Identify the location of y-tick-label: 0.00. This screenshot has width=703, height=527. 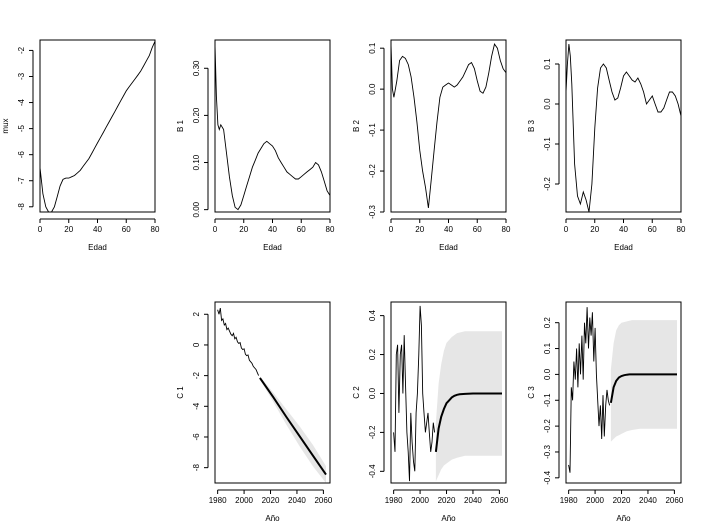
(196, 209).